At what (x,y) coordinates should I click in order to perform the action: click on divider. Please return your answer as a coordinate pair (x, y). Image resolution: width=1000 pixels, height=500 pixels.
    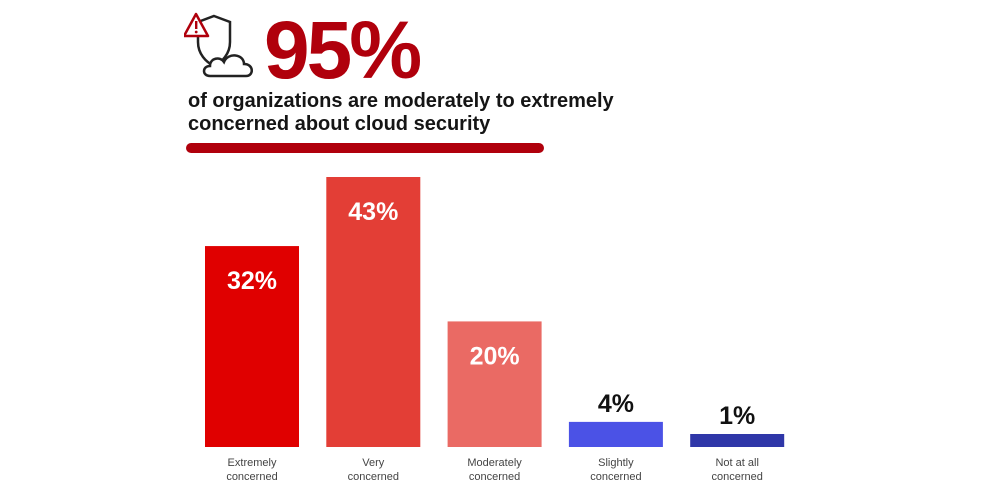
    Looking at the image, I should click on (365, 148).